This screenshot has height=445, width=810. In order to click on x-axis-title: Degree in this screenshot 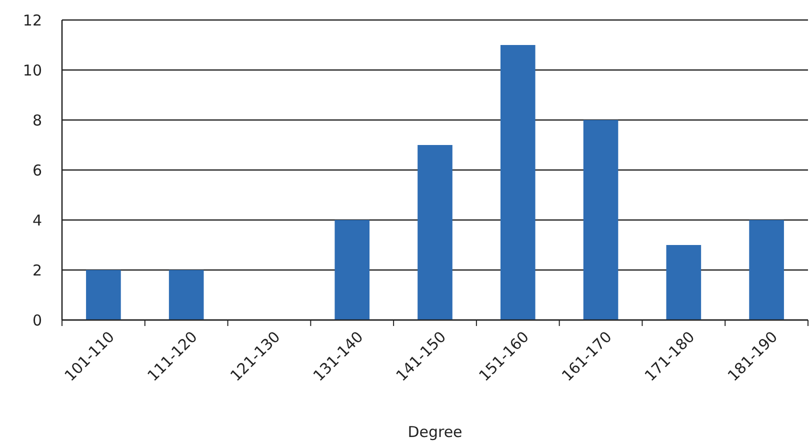, I will do `click(435, 432)`.